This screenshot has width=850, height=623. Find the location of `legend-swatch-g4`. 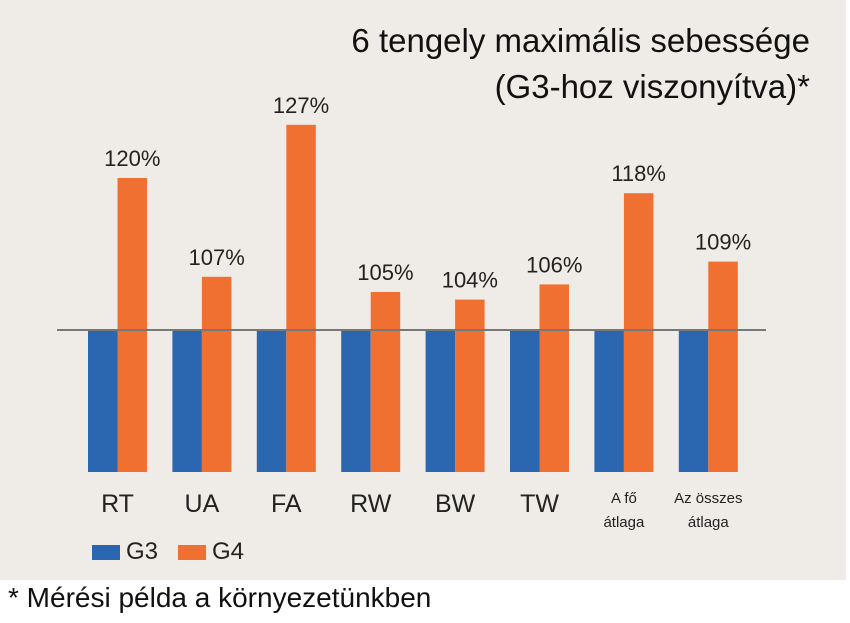

legend-swatch-g4 is located at coordinates (192, 552).